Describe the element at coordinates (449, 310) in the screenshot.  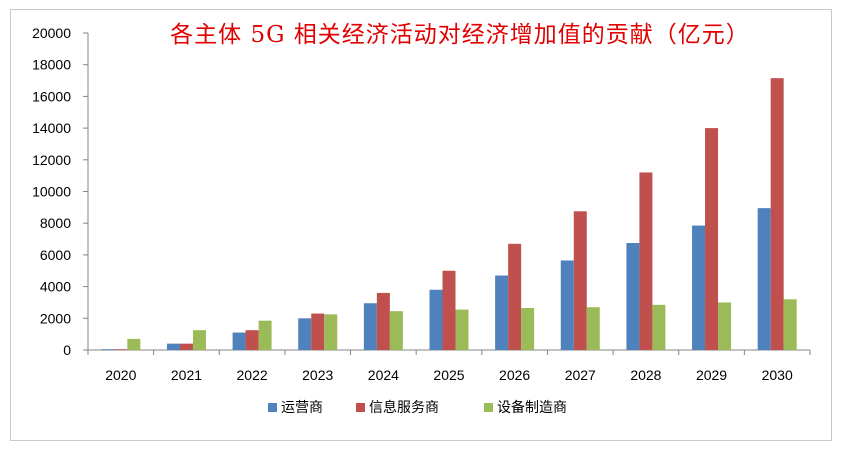
I see `bar-1-2025` at that location.